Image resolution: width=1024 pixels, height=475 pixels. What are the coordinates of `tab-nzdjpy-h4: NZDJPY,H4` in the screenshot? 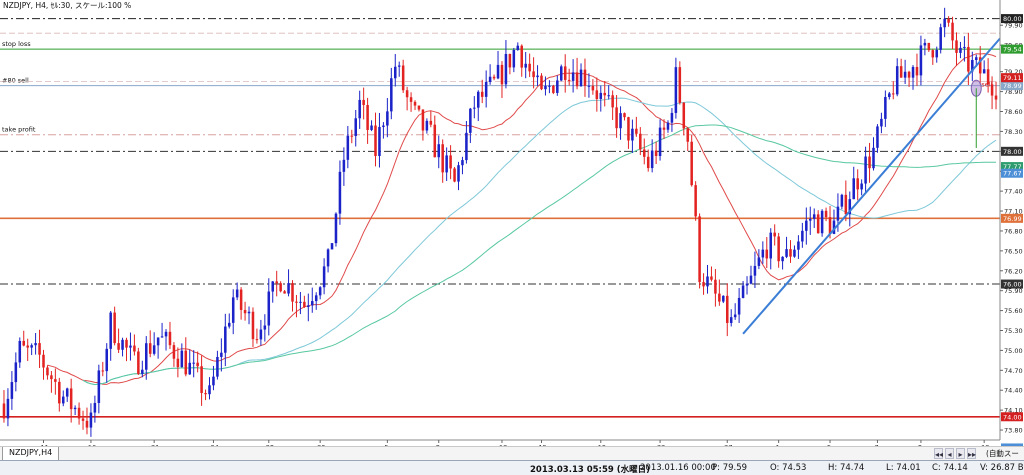 It's located at (31, 454).